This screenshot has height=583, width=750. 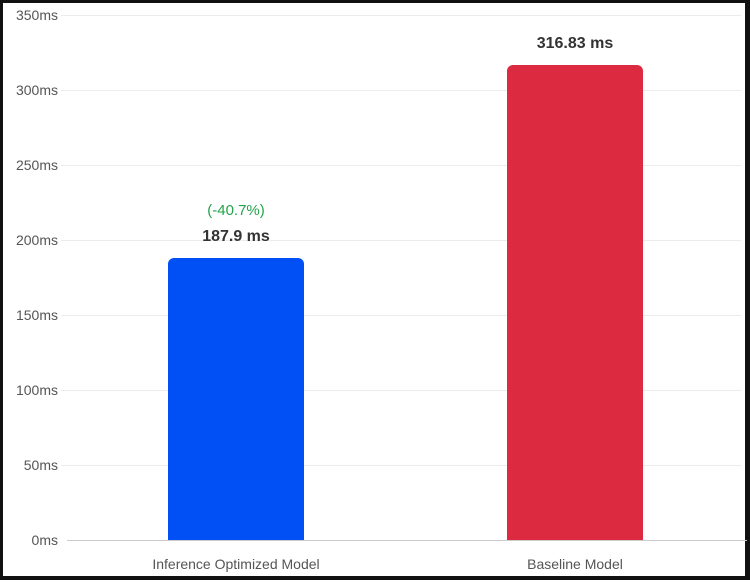 What do you see at coordinates (36, 390) in the screenshot?
I see `y-tick-label: 100ms` at bounding box center [36, 390].